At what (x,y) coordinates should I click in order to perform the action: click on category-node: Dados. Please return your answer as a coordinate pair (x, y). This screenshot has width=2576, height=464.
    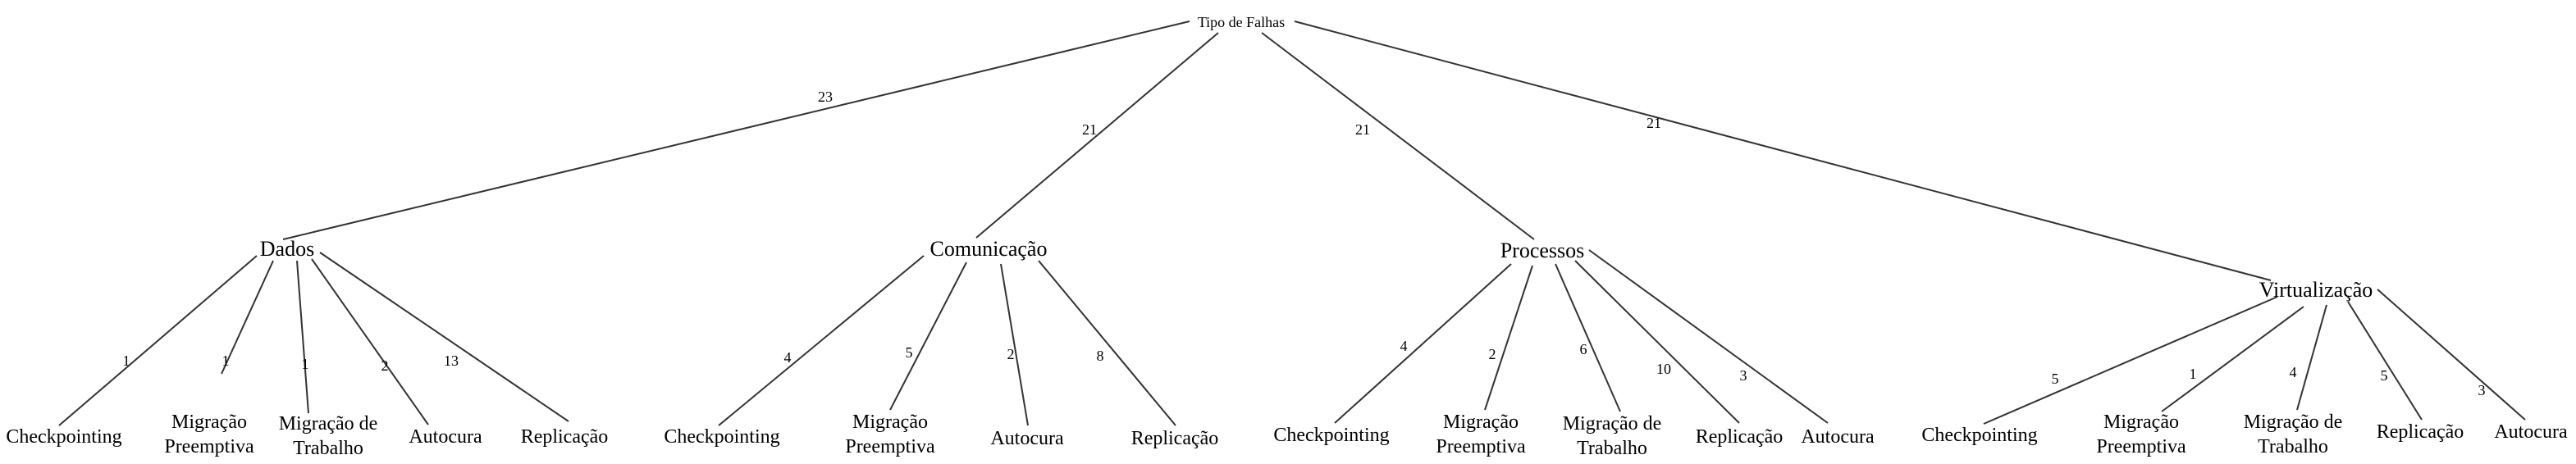
    Looking at the image, I should click on (287, 249).